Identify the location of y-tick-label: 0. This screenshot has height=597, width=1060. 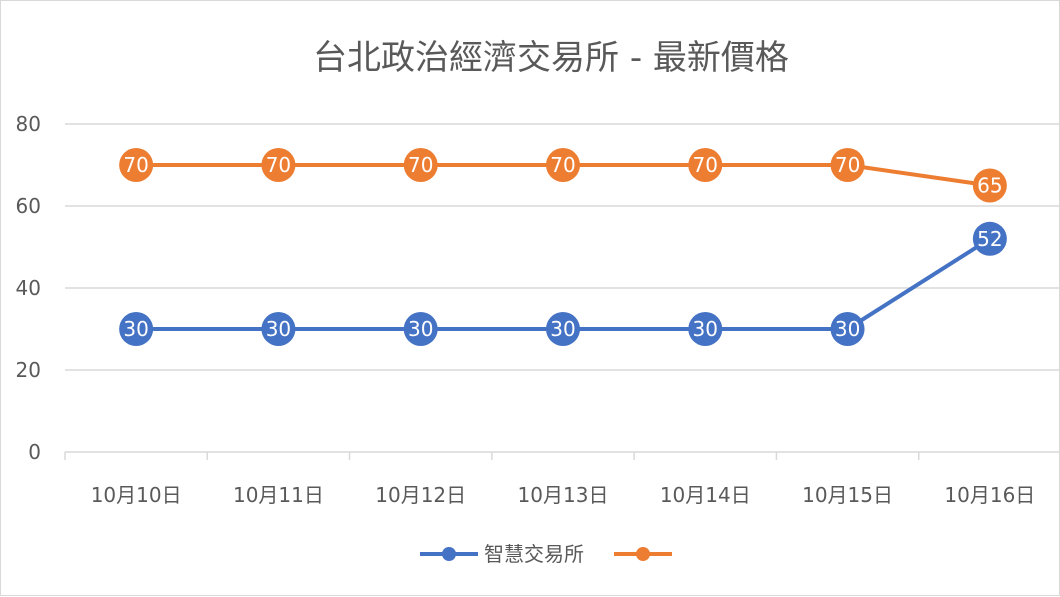
(34, 452).